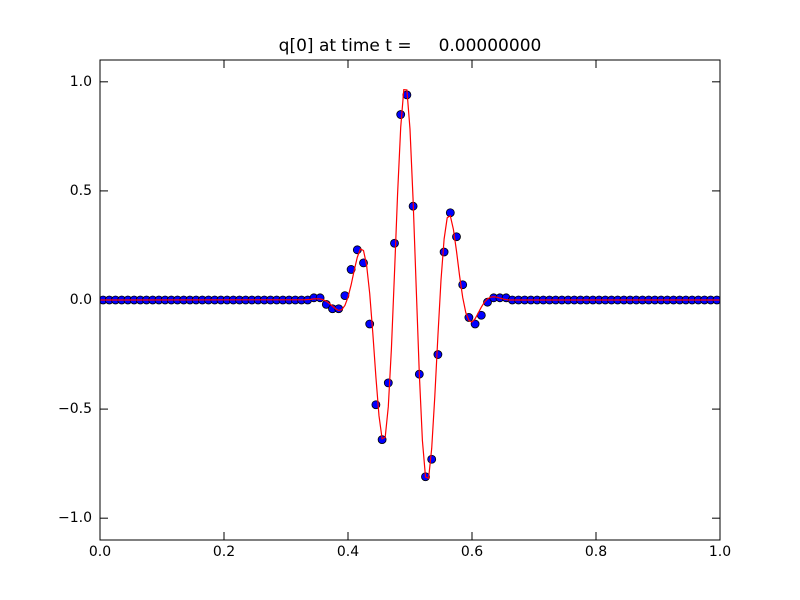  I want to click on x-tick-label: 0.0, so click(100, 552).